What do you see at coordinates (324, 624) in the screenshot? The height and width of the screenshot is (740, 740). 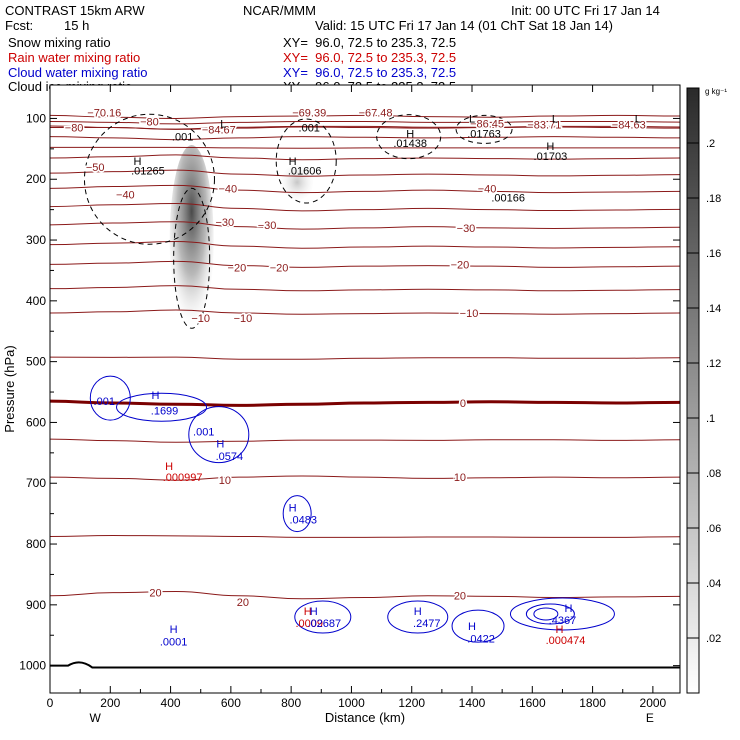 I see `extremum-label-29: .02687` at bounding box center [324, 624].